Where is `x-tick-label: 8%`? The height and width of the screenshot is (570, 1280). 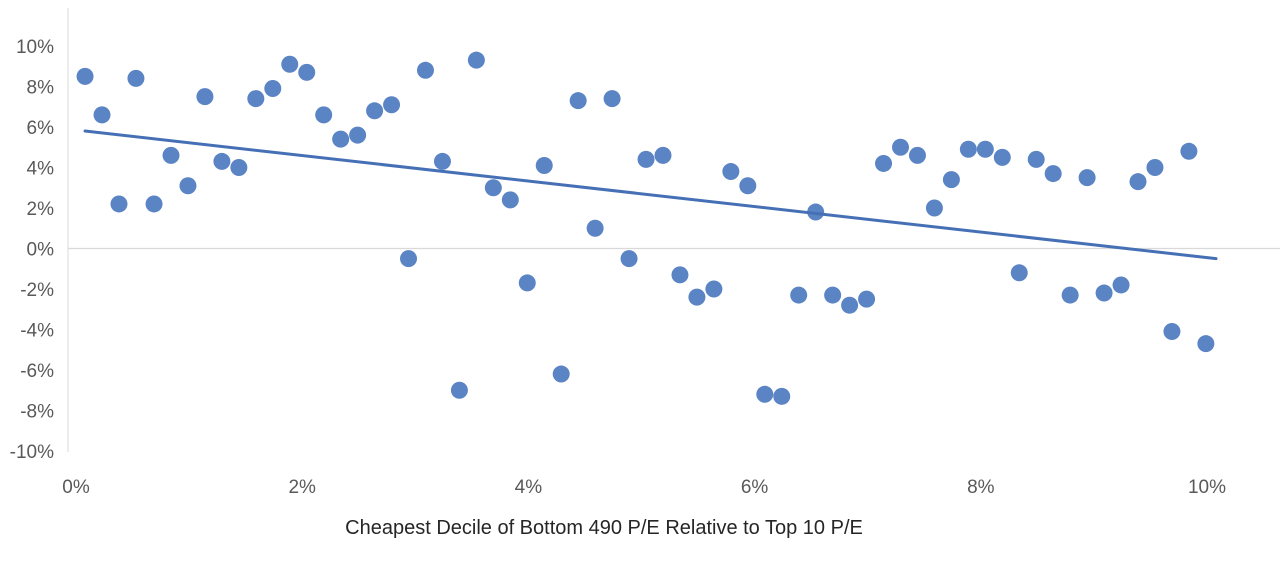
x-tick-label: 8% is located at coordinates (981, 487).